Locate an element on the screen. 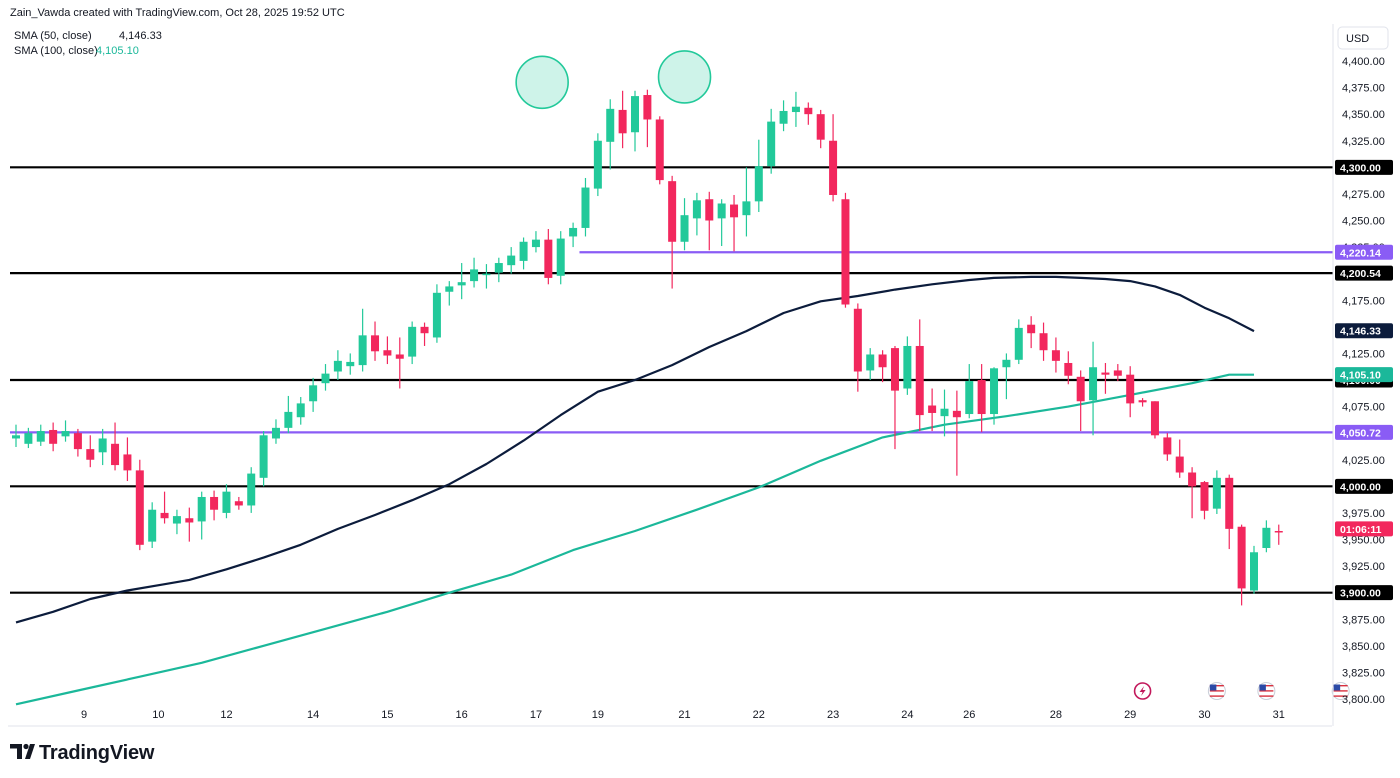  level-price-label: 4,050.72 is located at coordinates (1364, 432).